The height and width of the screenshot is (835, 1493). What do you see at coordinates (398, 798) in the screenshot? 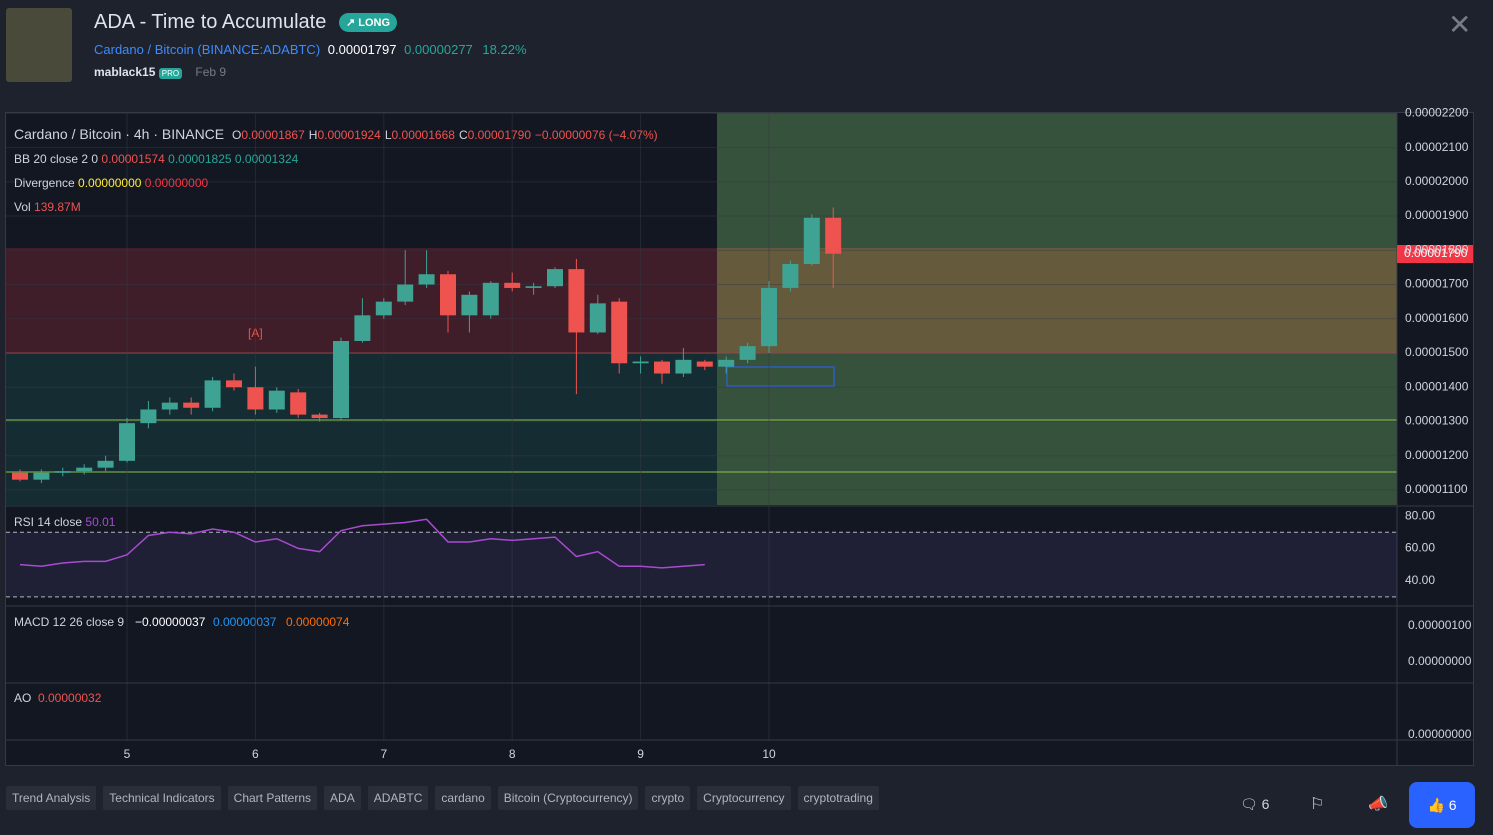
I see `tag: ADABTC` at bounding box center [398, 798].